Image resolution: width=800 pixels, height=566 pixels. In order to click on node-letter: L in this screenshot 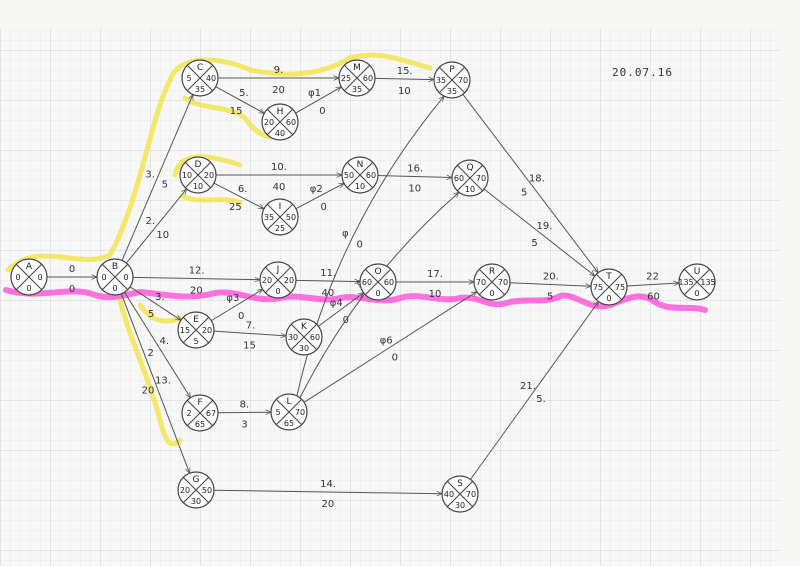, I will do `click(288, 402)`.